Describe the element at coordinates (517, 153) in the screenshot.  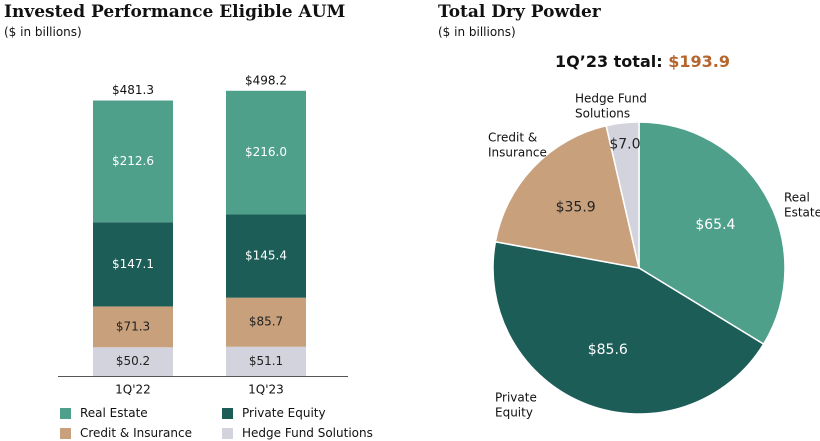
I see `pie-category-label: Insurance` at that location.